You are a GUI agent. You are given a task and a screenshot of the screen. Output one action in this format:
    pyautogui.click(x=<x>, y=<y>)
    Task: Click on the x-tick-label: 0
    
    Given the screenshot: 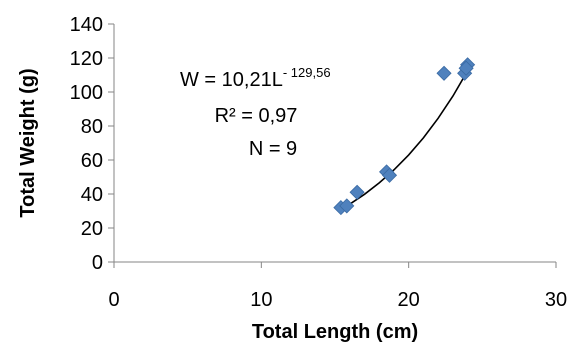 What is the action you would take?
    pyautogui.click(x=113, y=300)
    